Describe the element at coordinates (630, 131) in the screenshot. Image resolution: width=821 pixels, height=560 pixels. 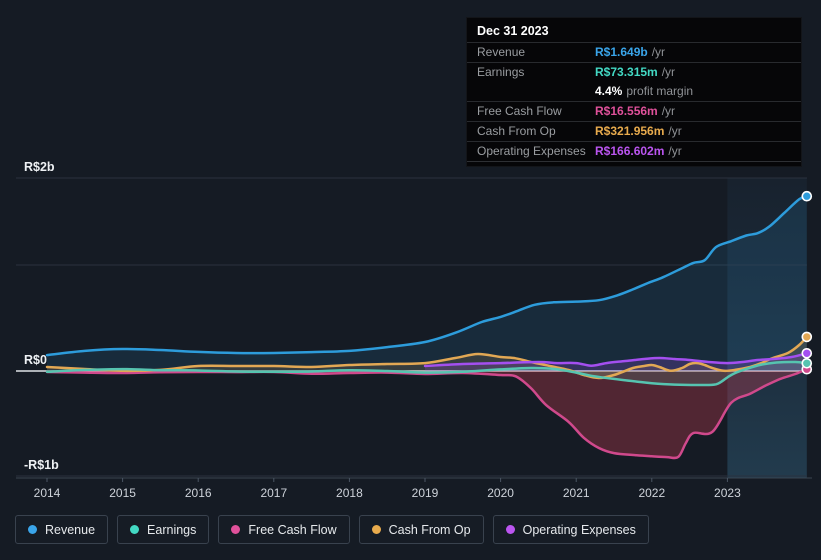
I see `tooltip-value: R$321.956m` at that location.